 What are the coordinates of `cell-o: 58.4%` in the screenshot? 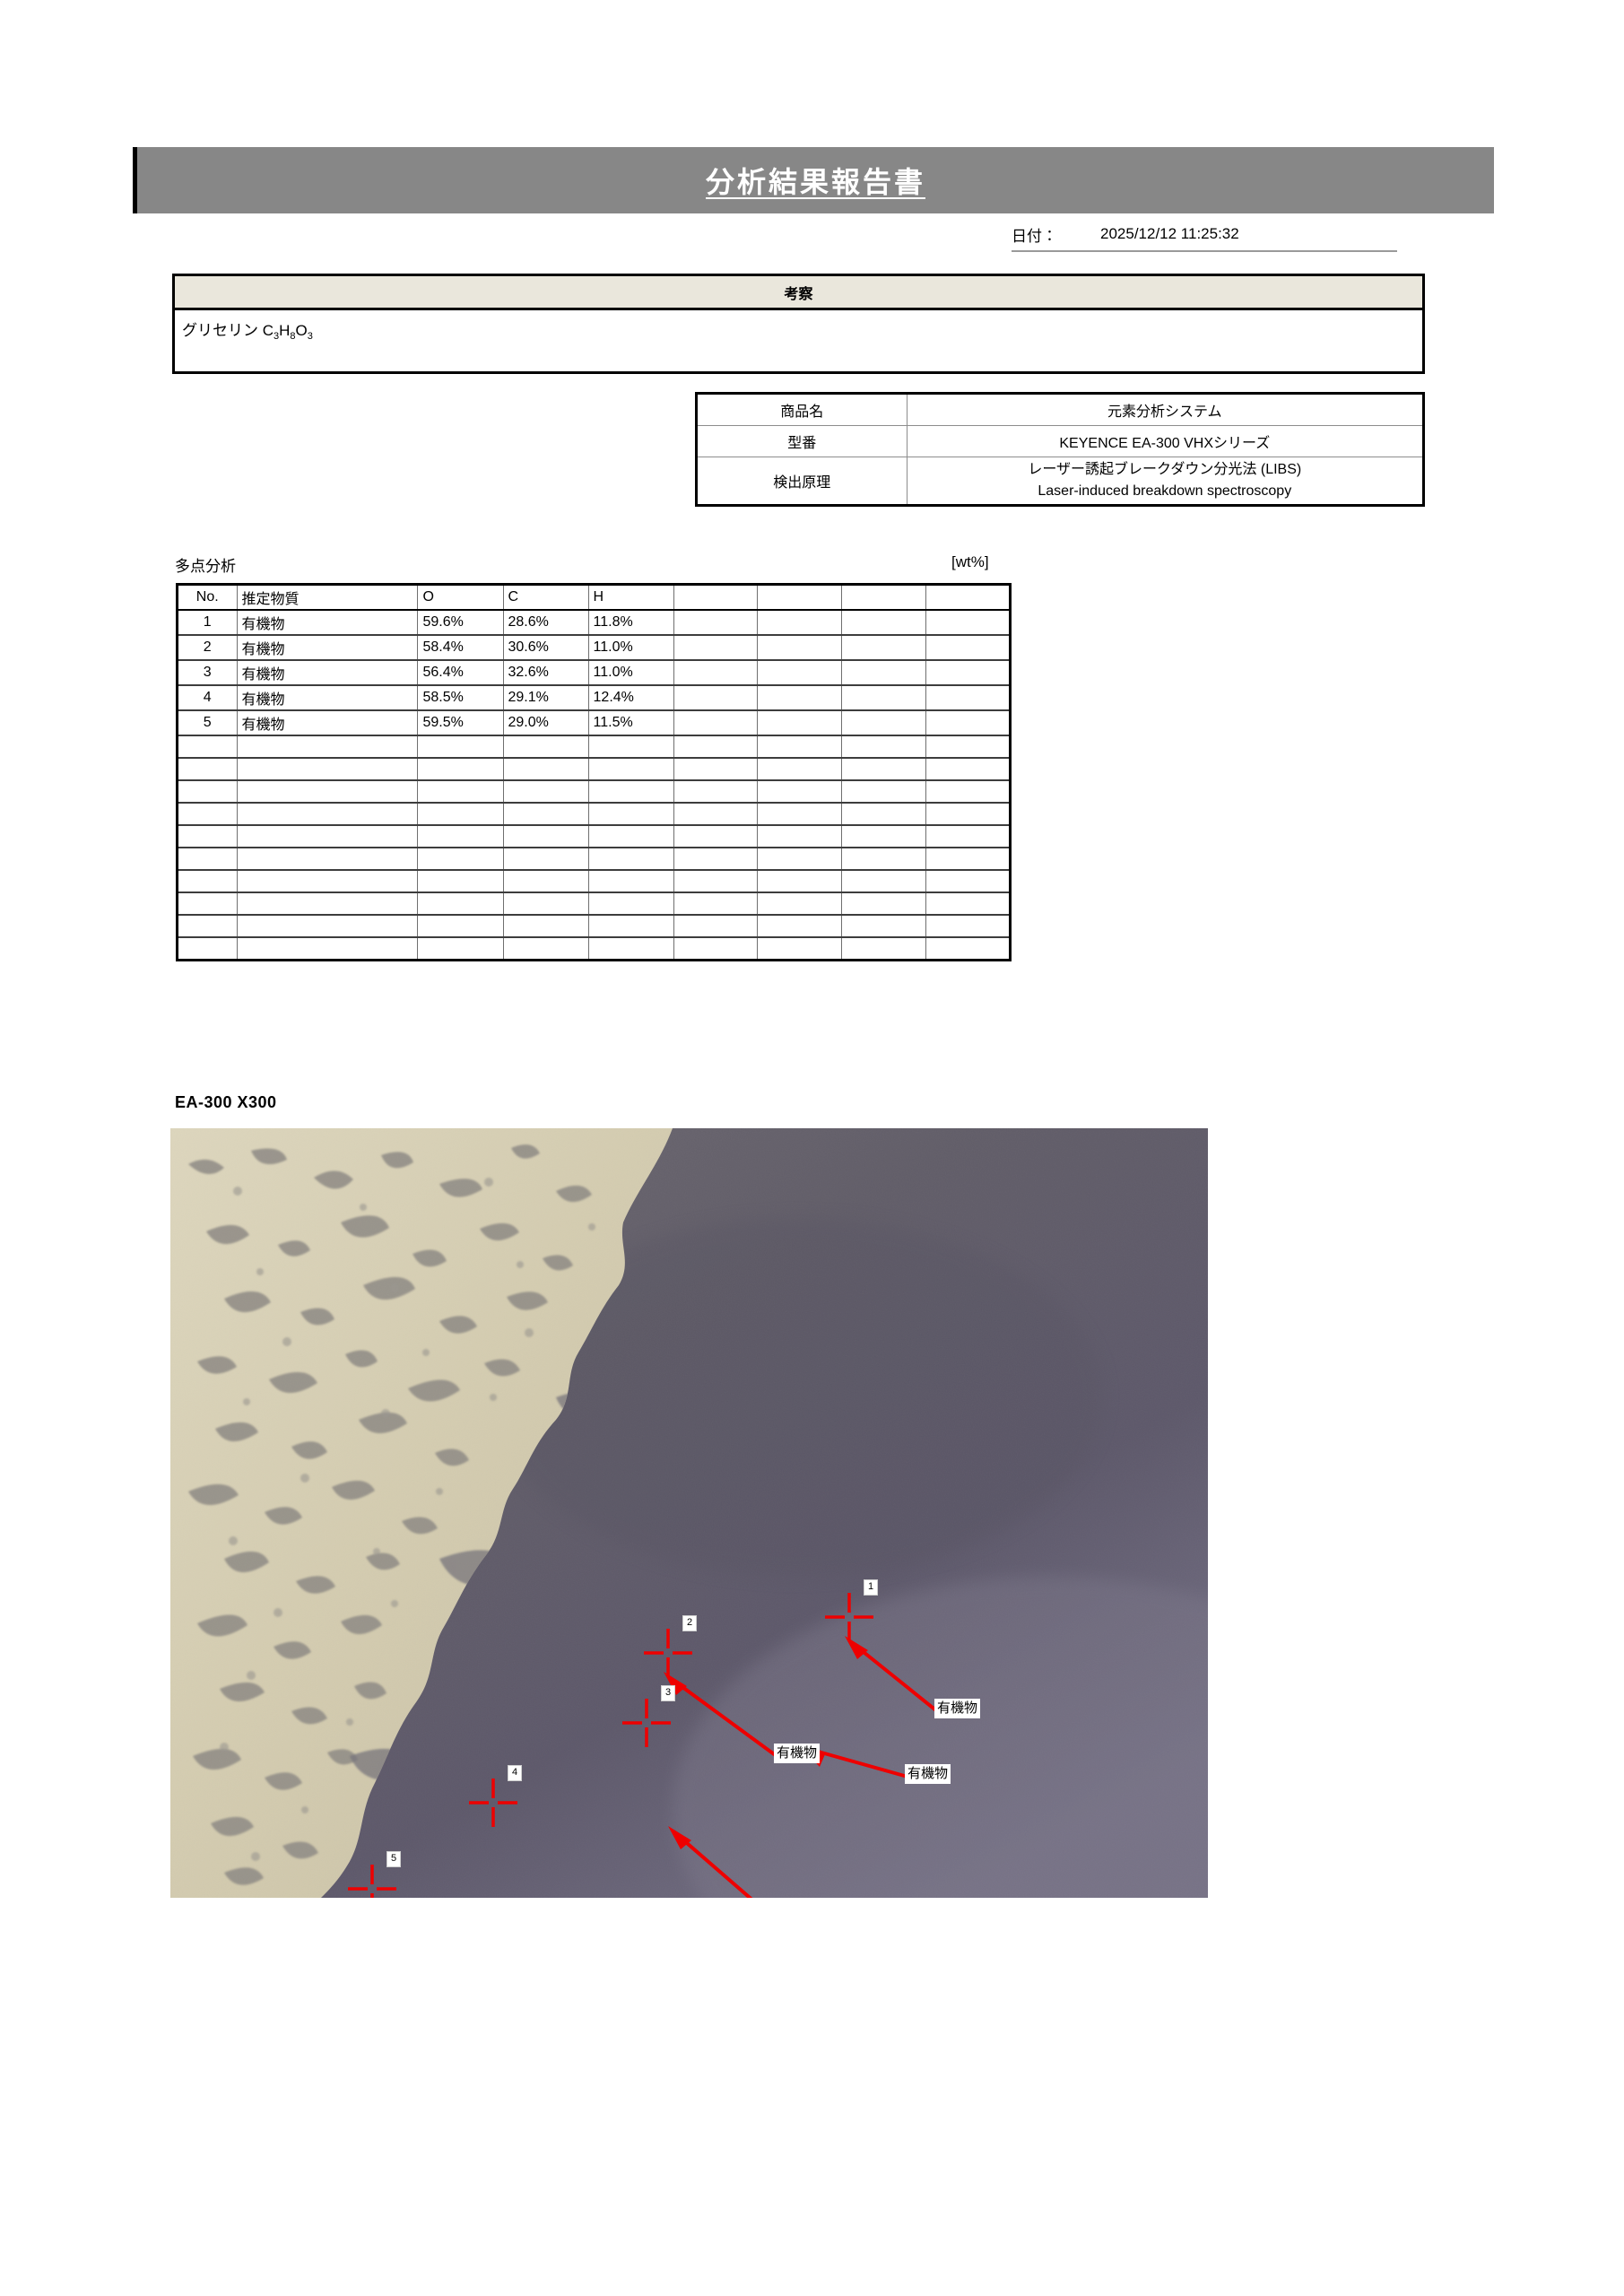 It's located at (460, 647).